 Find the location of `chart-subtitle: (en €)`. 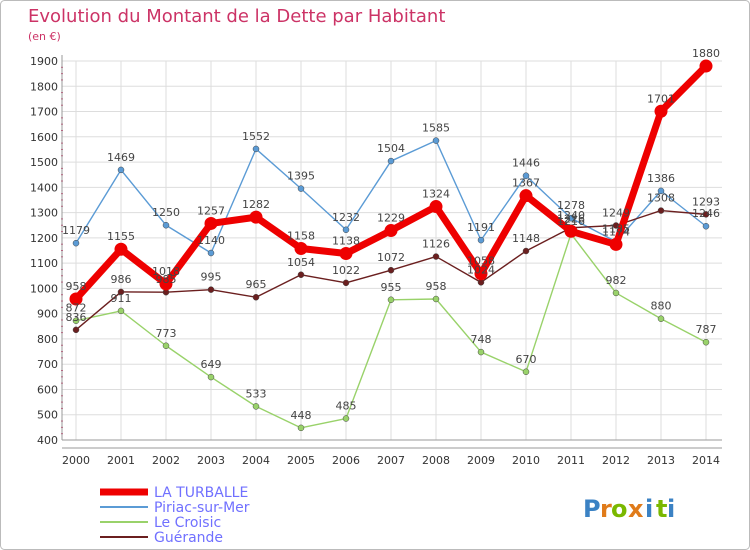

chart-subtitle: (en €) is located at coordinates (44, 36).